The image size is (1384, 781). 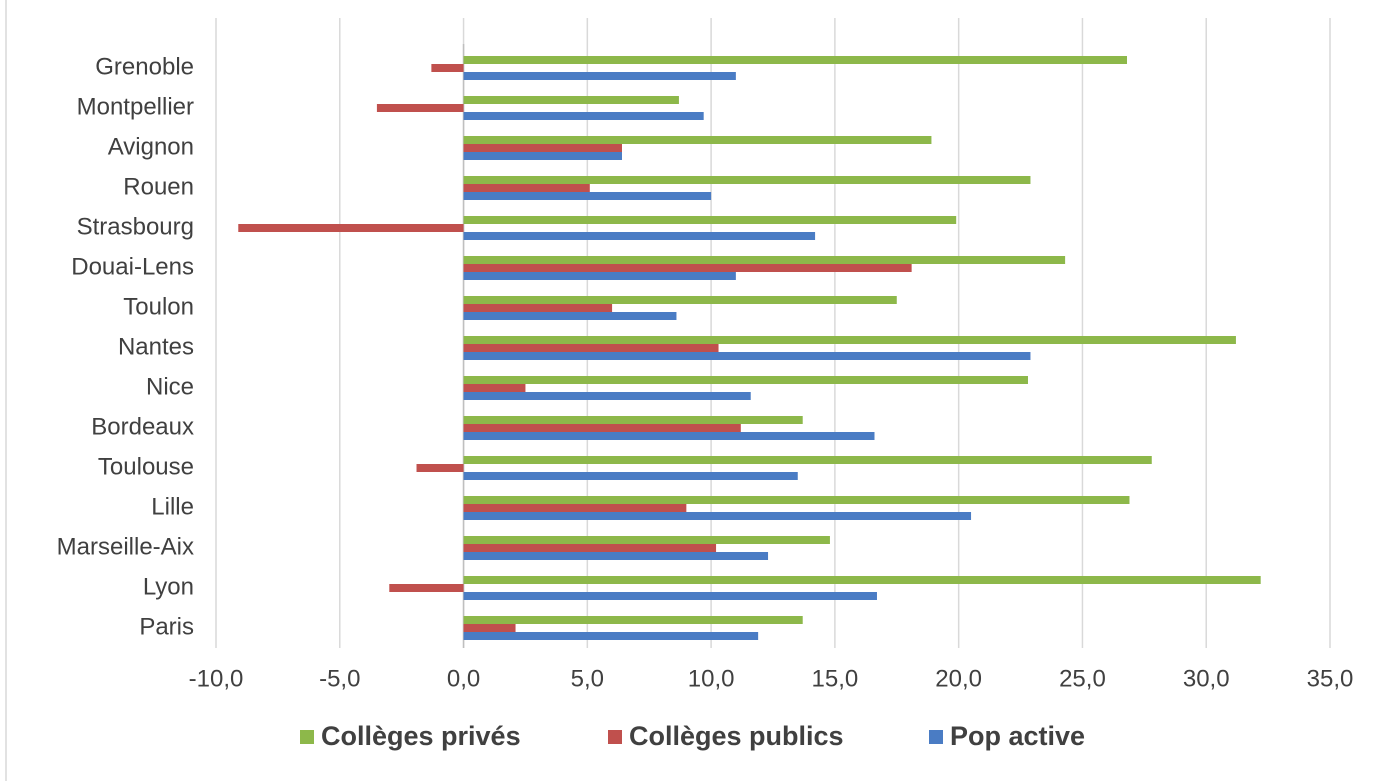 What do you see at coordinates (463, 678) in the screenshot?
I see `x-tick-label: 0,0` at bounding box center [463, 678].